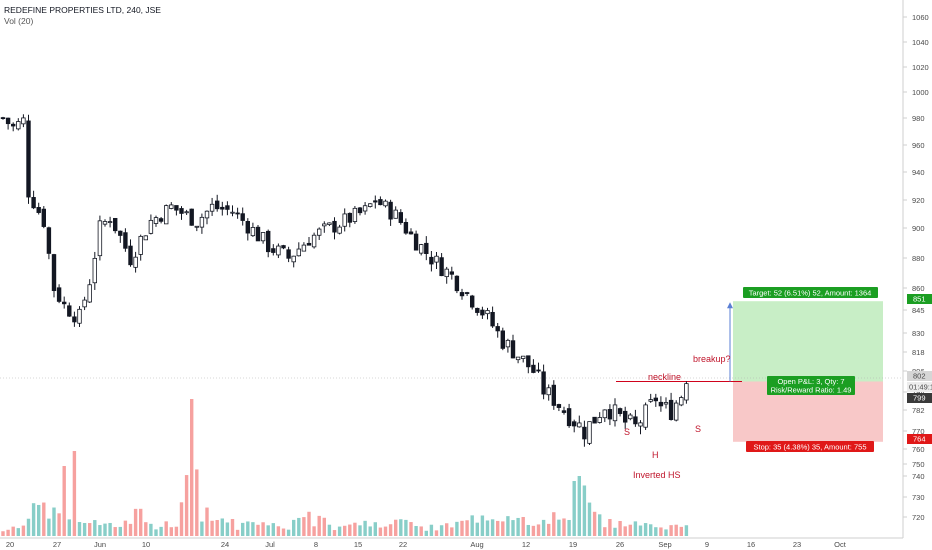 This screenshot has height=550, width=932. What do you see at coordinates (146, 544) in the screenshot?
I see `time-tick-label: 10` at bounding box center [146, 544].